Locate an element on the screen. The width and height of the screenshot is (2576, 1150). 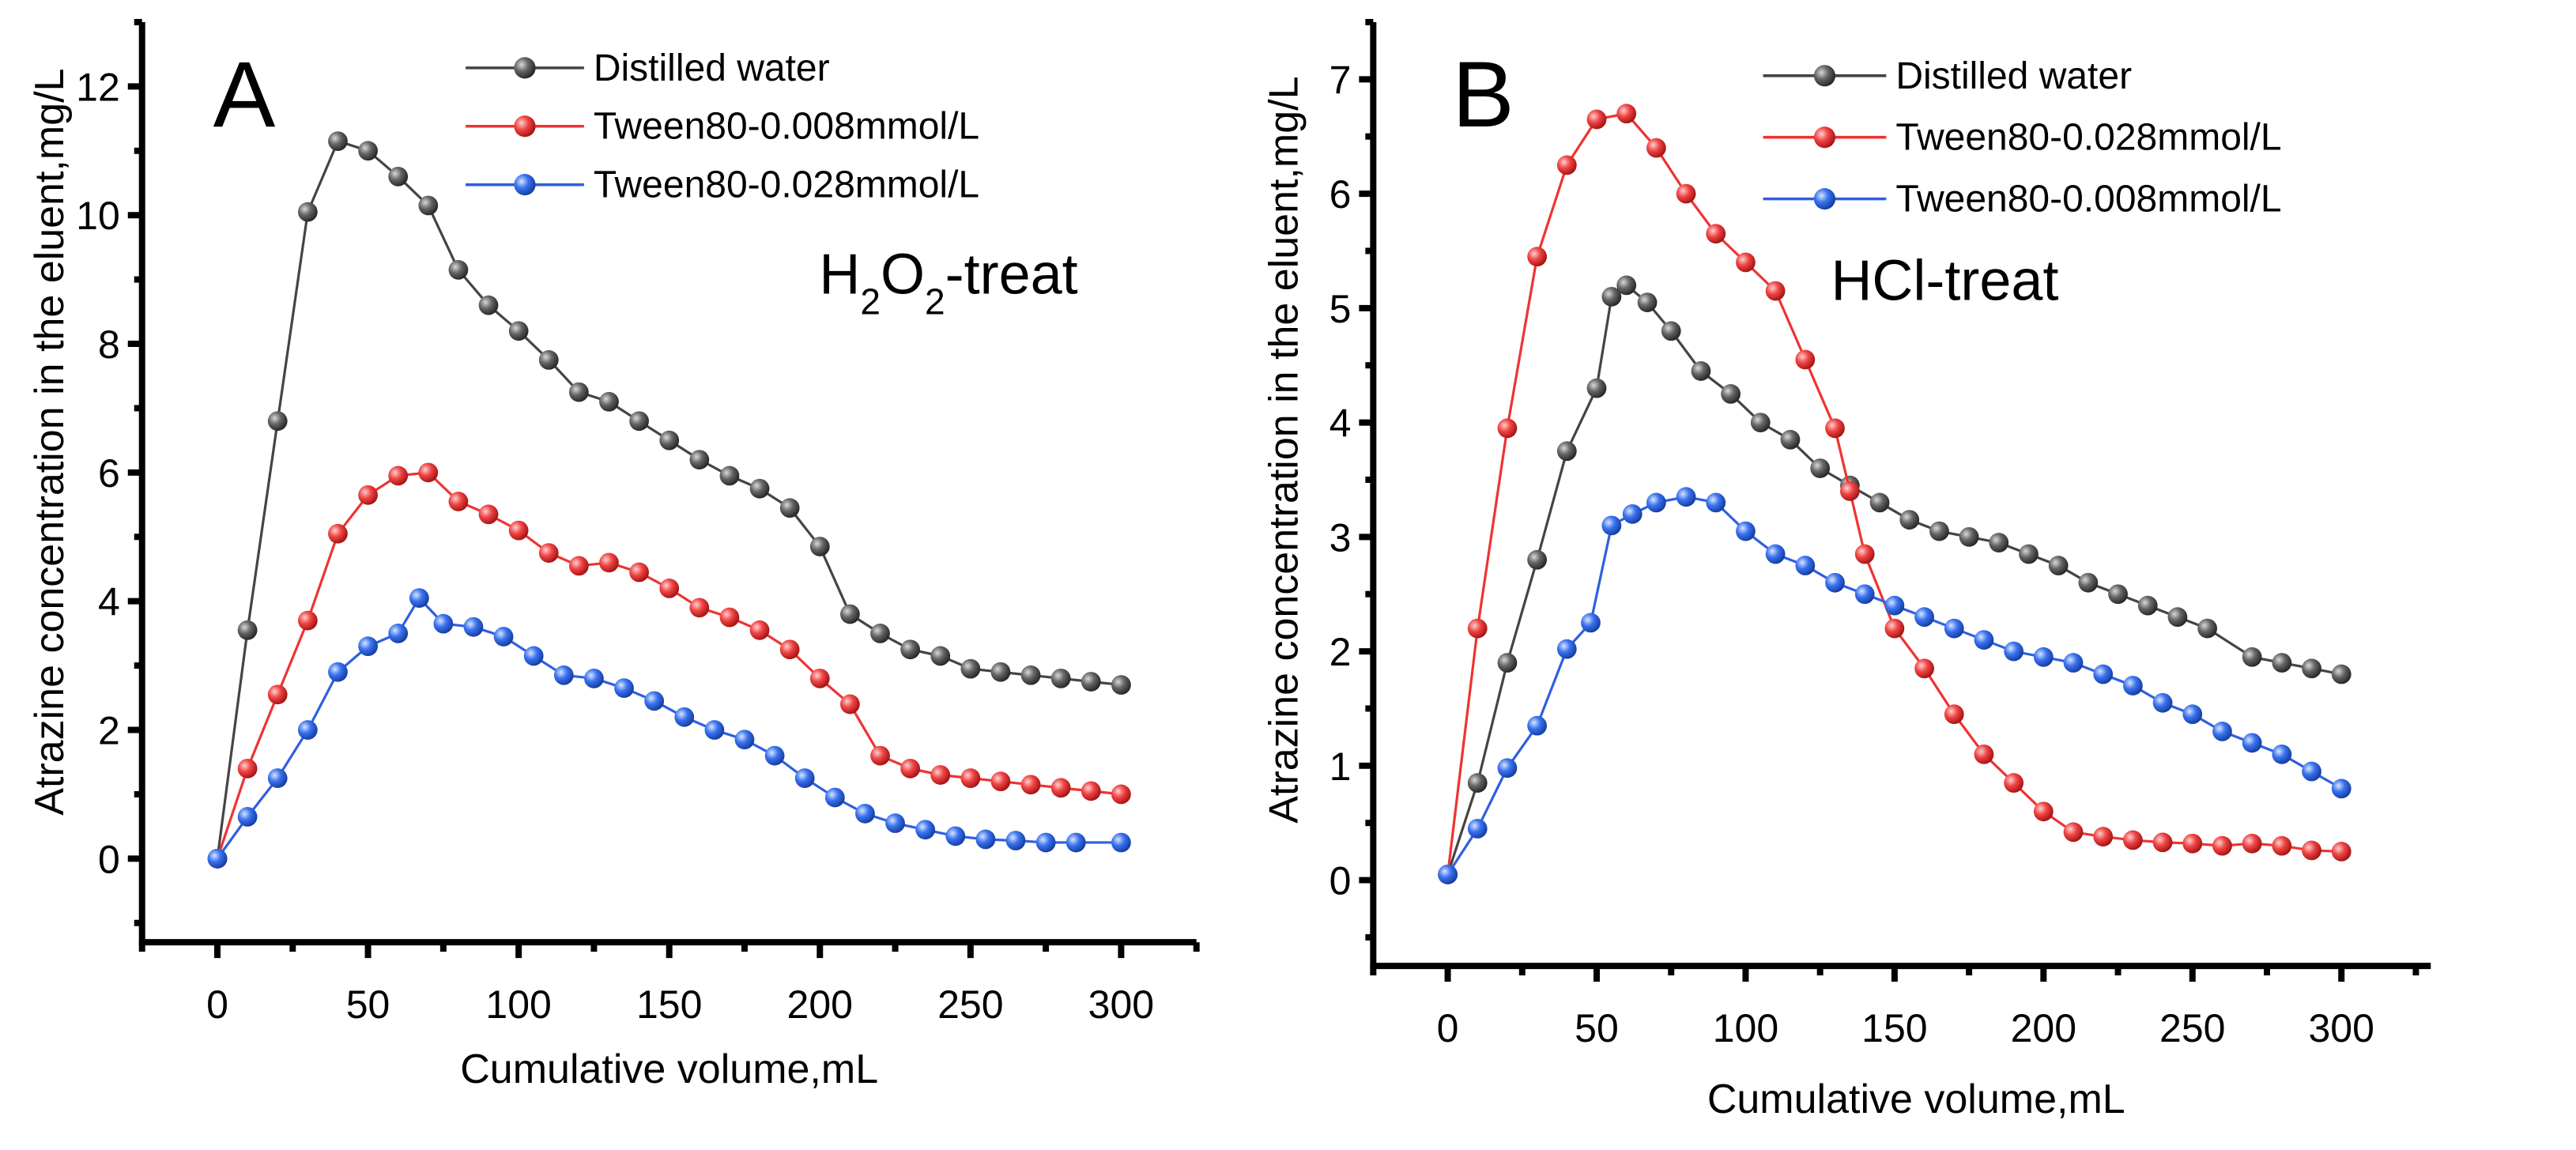
label-part: HCl-treat is located at coordinates (1944, 280).